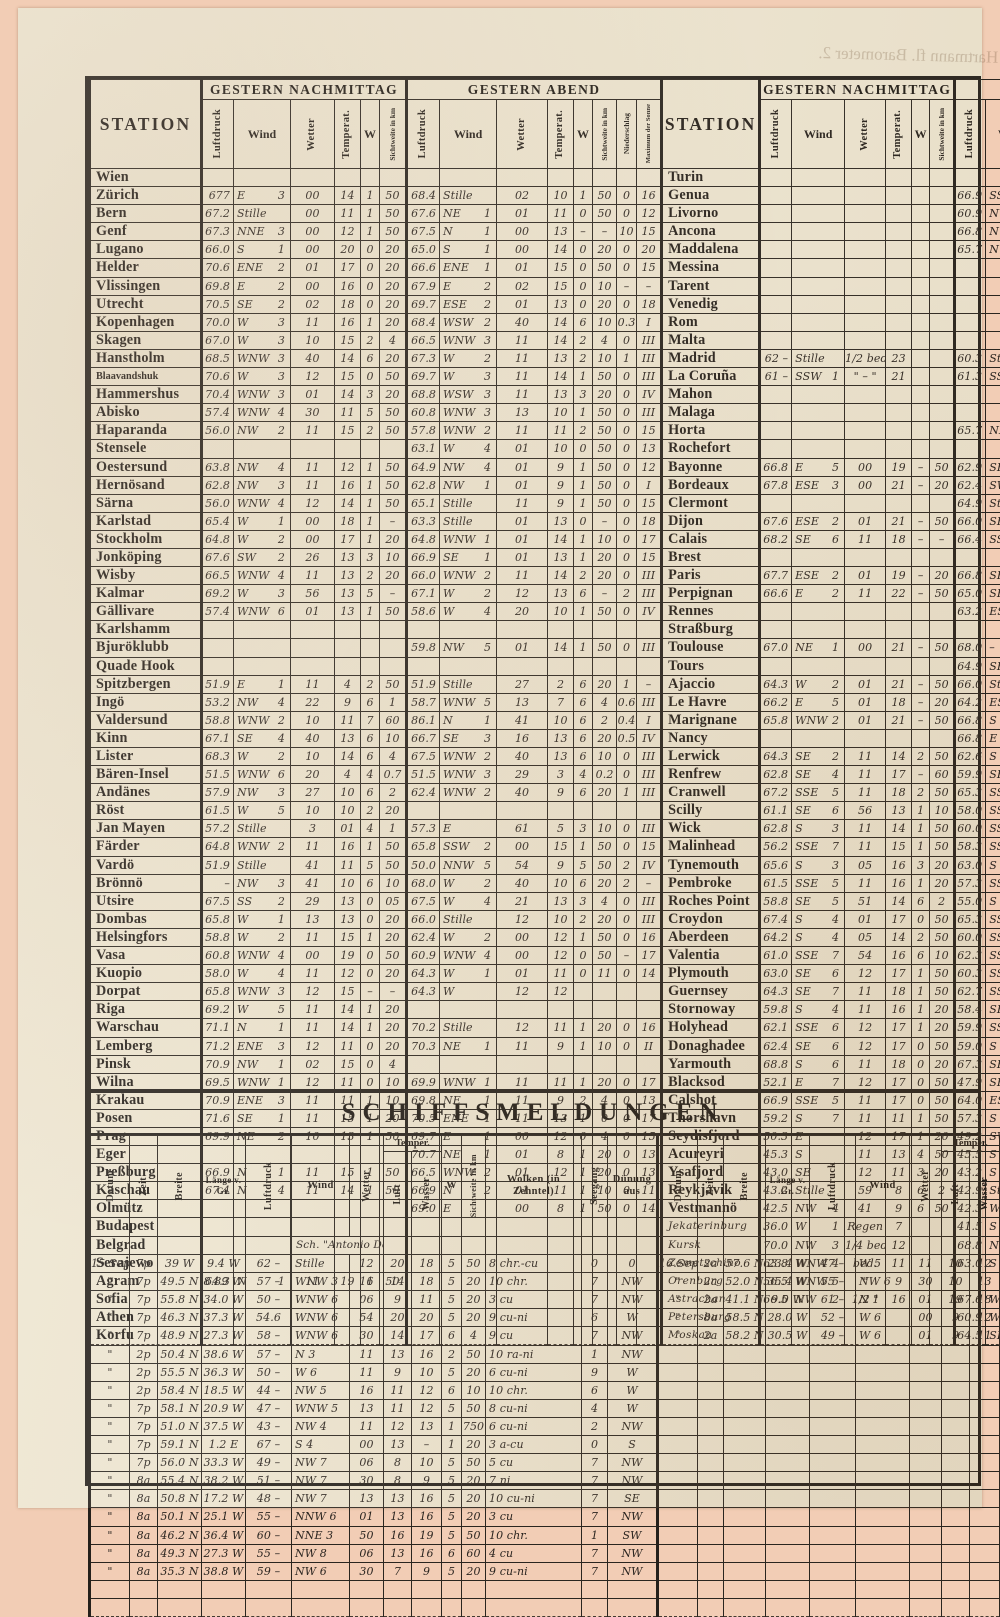 The width and height of the screenshot is (1000, 1617). Describe the element at coordinates (180, 1481) in the screenshot. I see `ship-cell-lat-left: 55.4 N` at that location.